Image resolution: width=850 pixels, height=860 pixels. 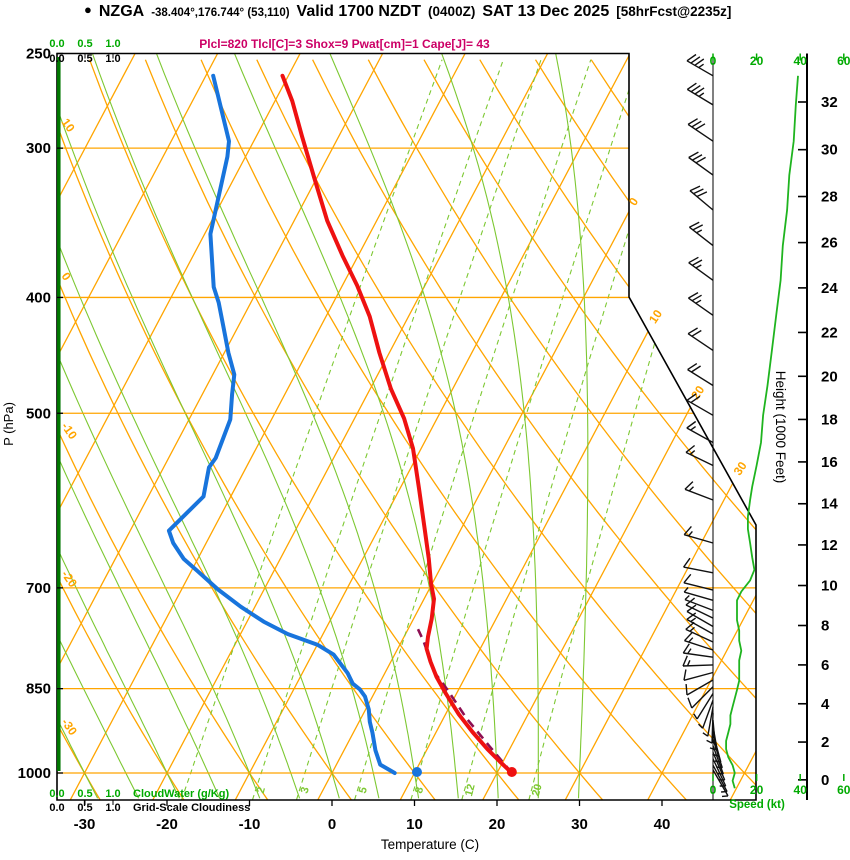 I want to click on speed-axis-title: Speed (kt), so click(x=757, y=805).